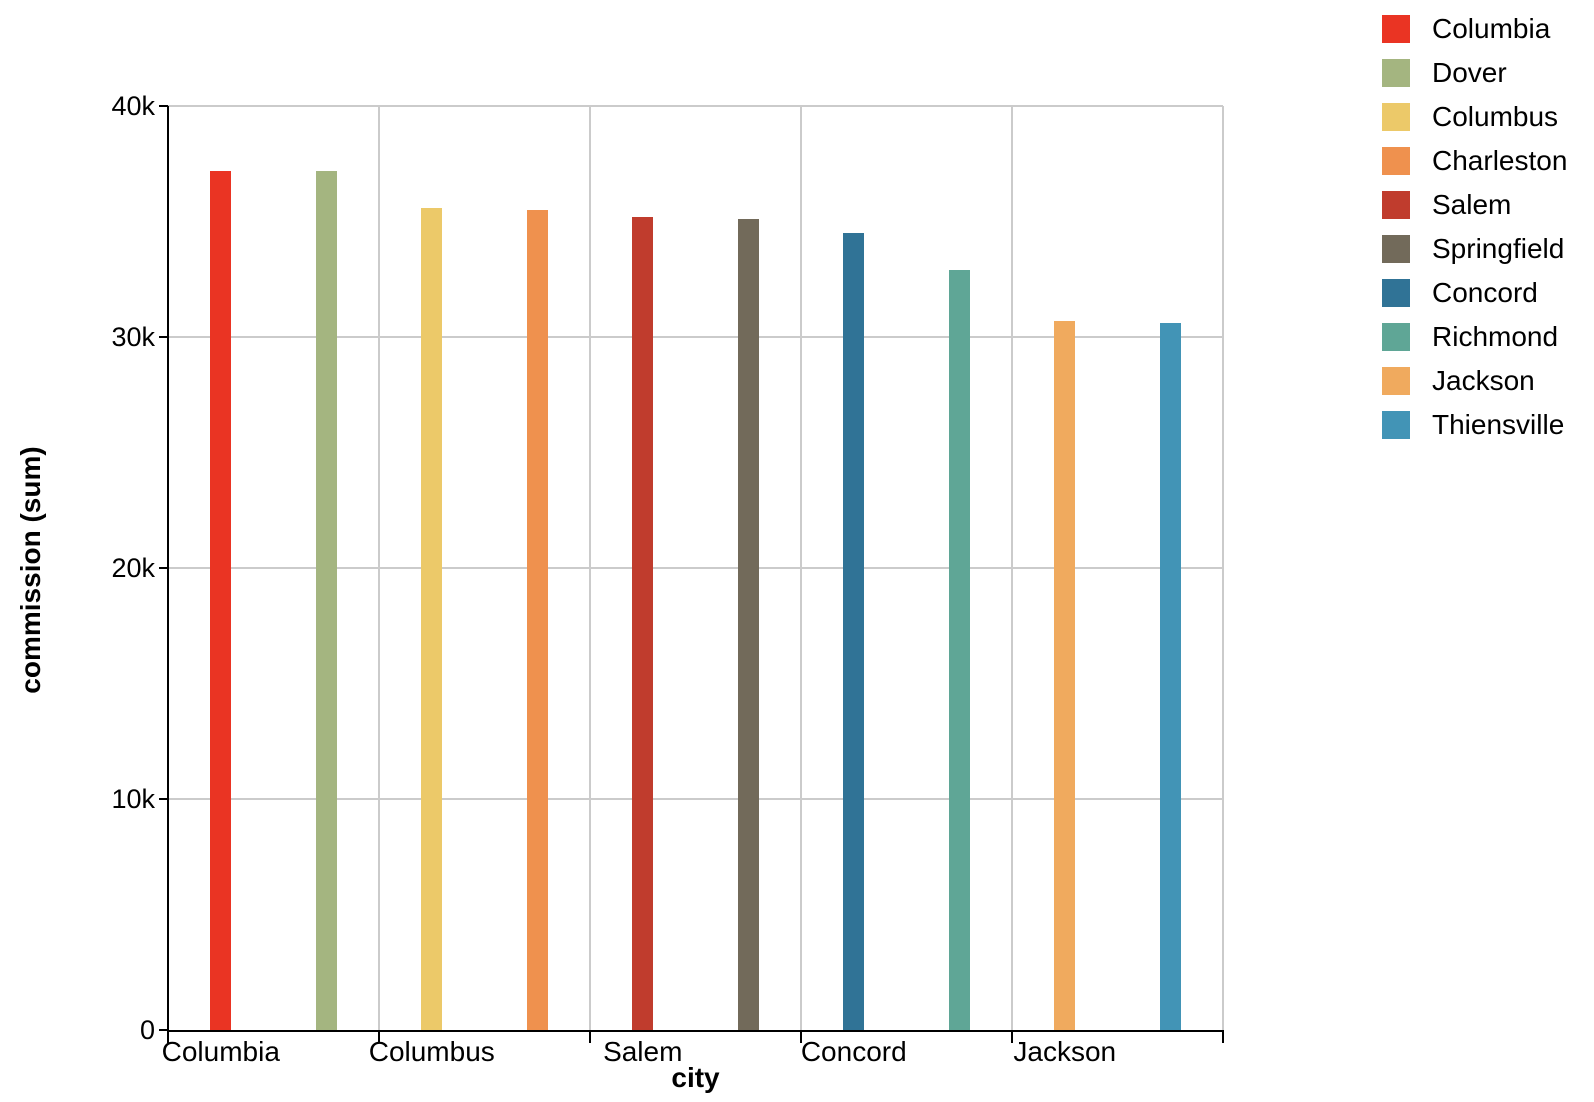  Describe the element at coordinates (163, 799) in the screenshot. I see `y-tick-10k` at that location.